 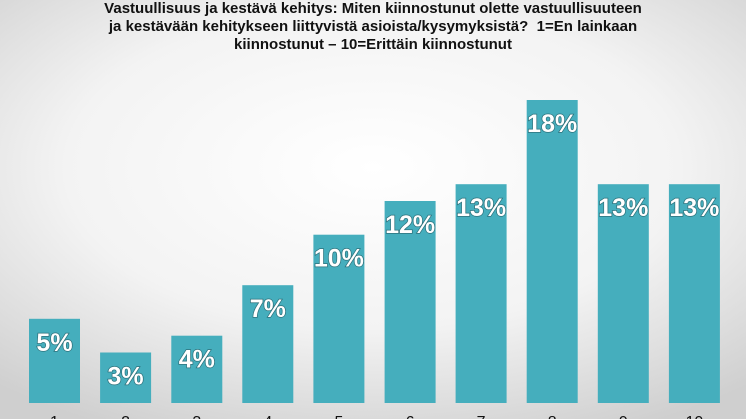 I want to click on x-tick-label-5: 5, so click(x=338, y=416).